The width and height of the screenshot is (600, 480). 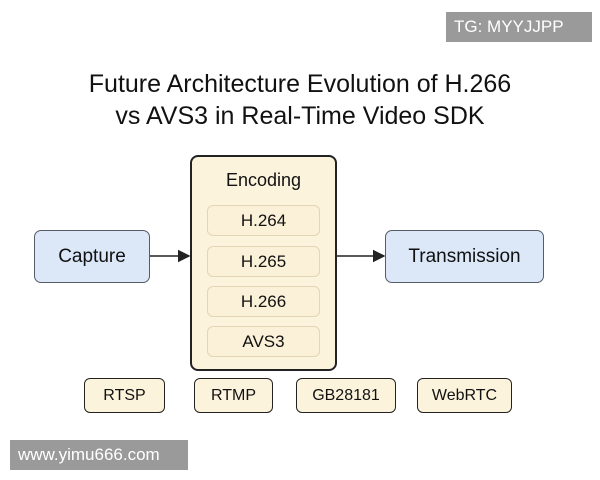 What do you see at coordinates (263, 261) in the screenshot?
I see `codec-h265: H.265` at bounding box center [263, 261].